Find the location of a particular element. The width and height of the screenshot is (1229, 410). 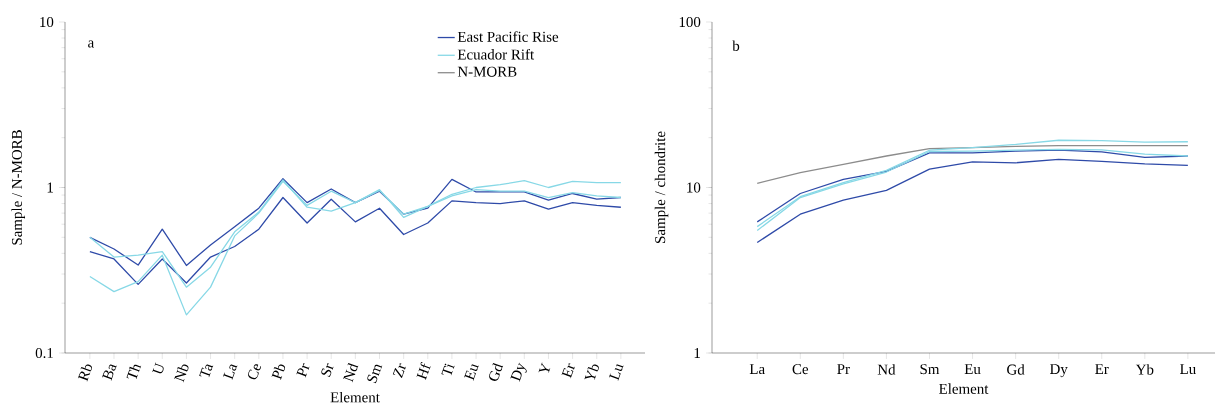

x-tick-label: Ba is located at coordinates (109, 372).